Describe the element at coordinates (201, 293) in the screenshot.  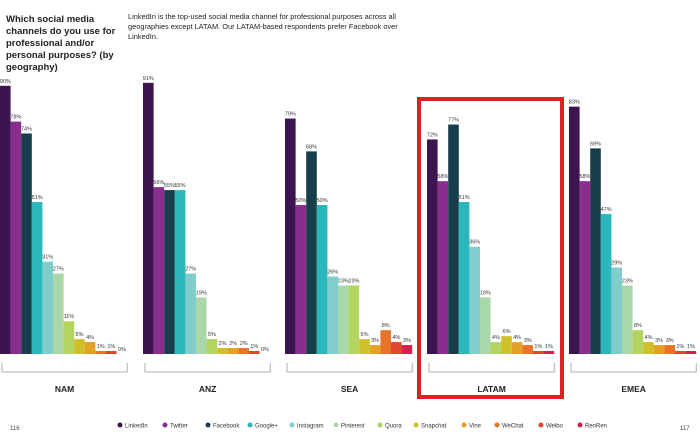
I see `value-label: 19%` at that location.